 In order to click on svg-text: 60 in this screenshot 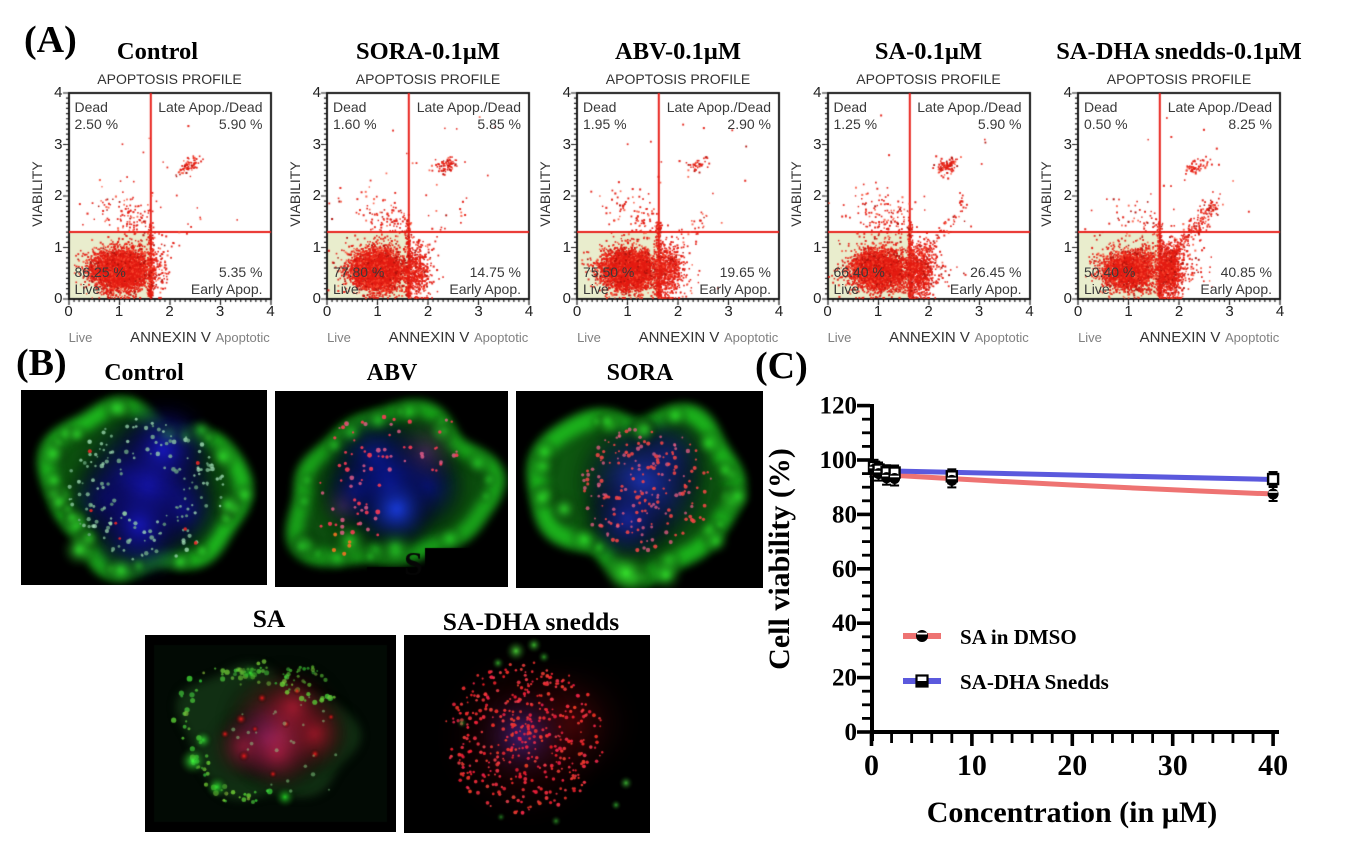, I will do `click(844, 569)`.